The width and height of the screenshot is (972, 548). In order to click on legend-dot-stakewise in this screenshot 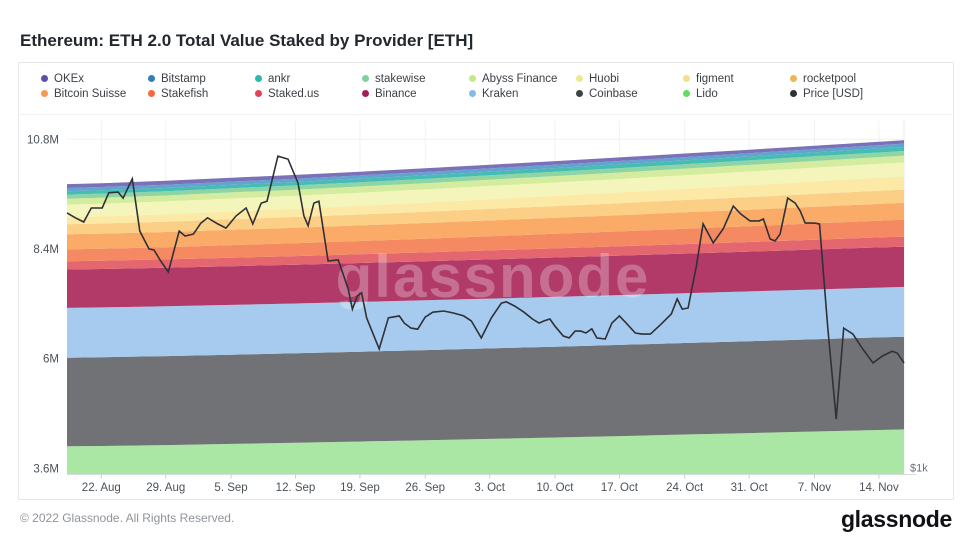, I will do `click(365, 78)`.